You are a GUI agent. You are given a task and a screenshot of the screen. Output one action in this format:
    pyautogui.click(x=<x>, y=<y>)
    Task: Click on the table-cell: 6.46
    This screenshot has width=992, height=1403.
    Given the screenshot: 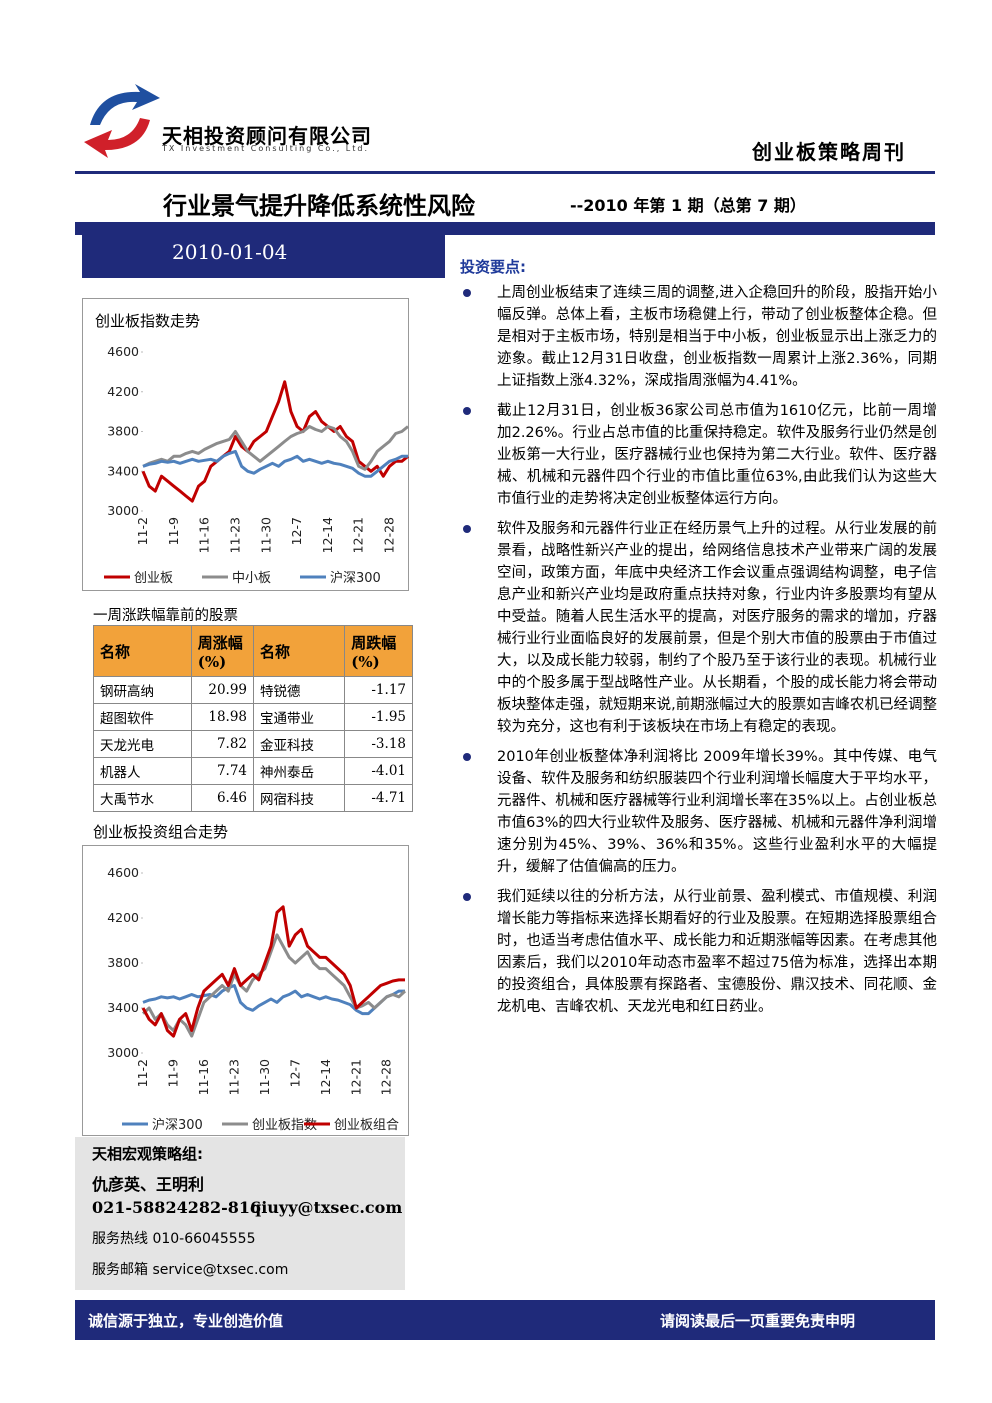 What is the action you would take?
    pyautogui.click(x=222, y=798)
    